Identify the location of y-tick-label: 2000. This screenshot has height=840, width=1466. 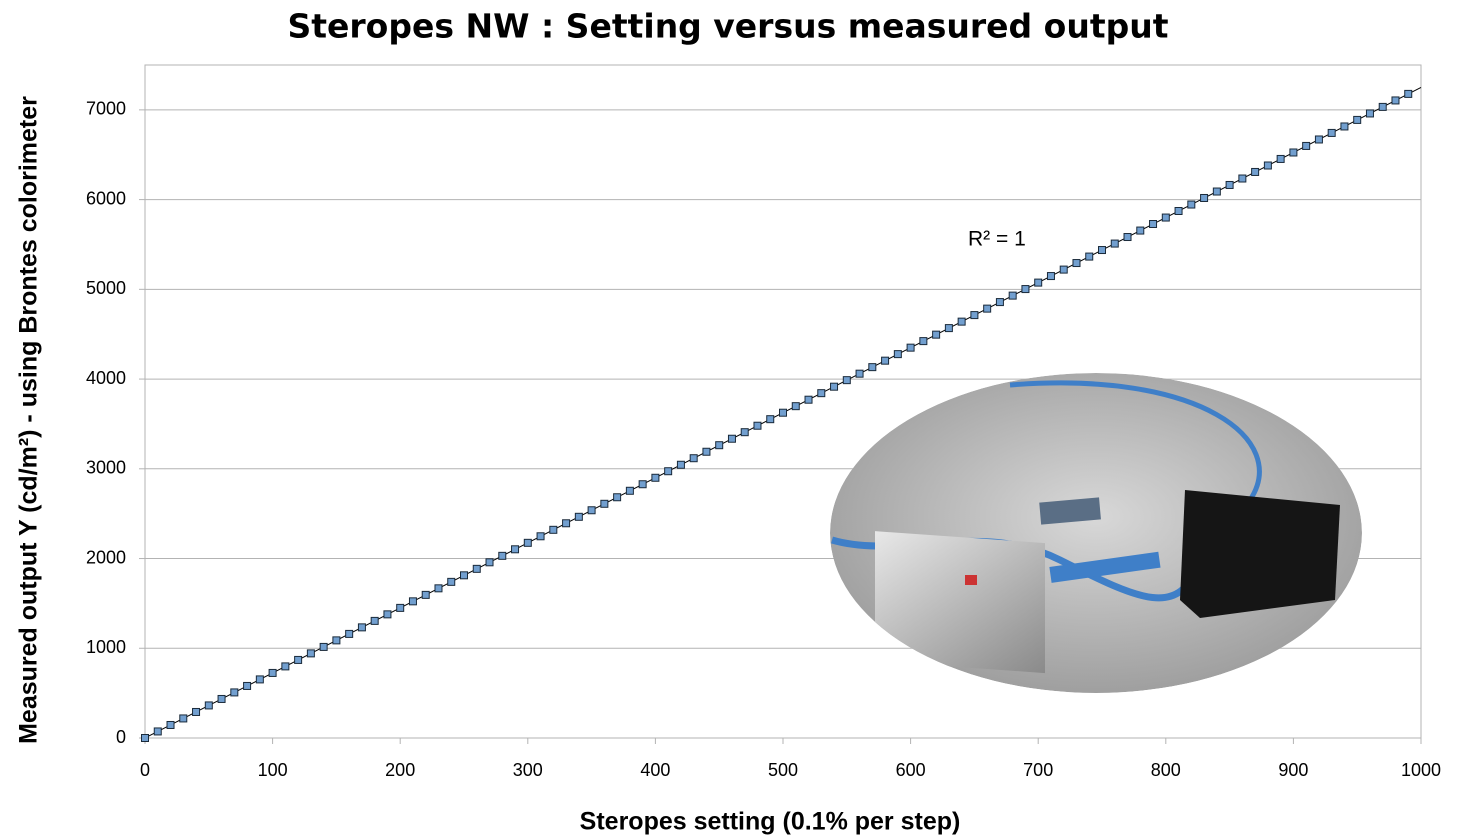
(106, 557).